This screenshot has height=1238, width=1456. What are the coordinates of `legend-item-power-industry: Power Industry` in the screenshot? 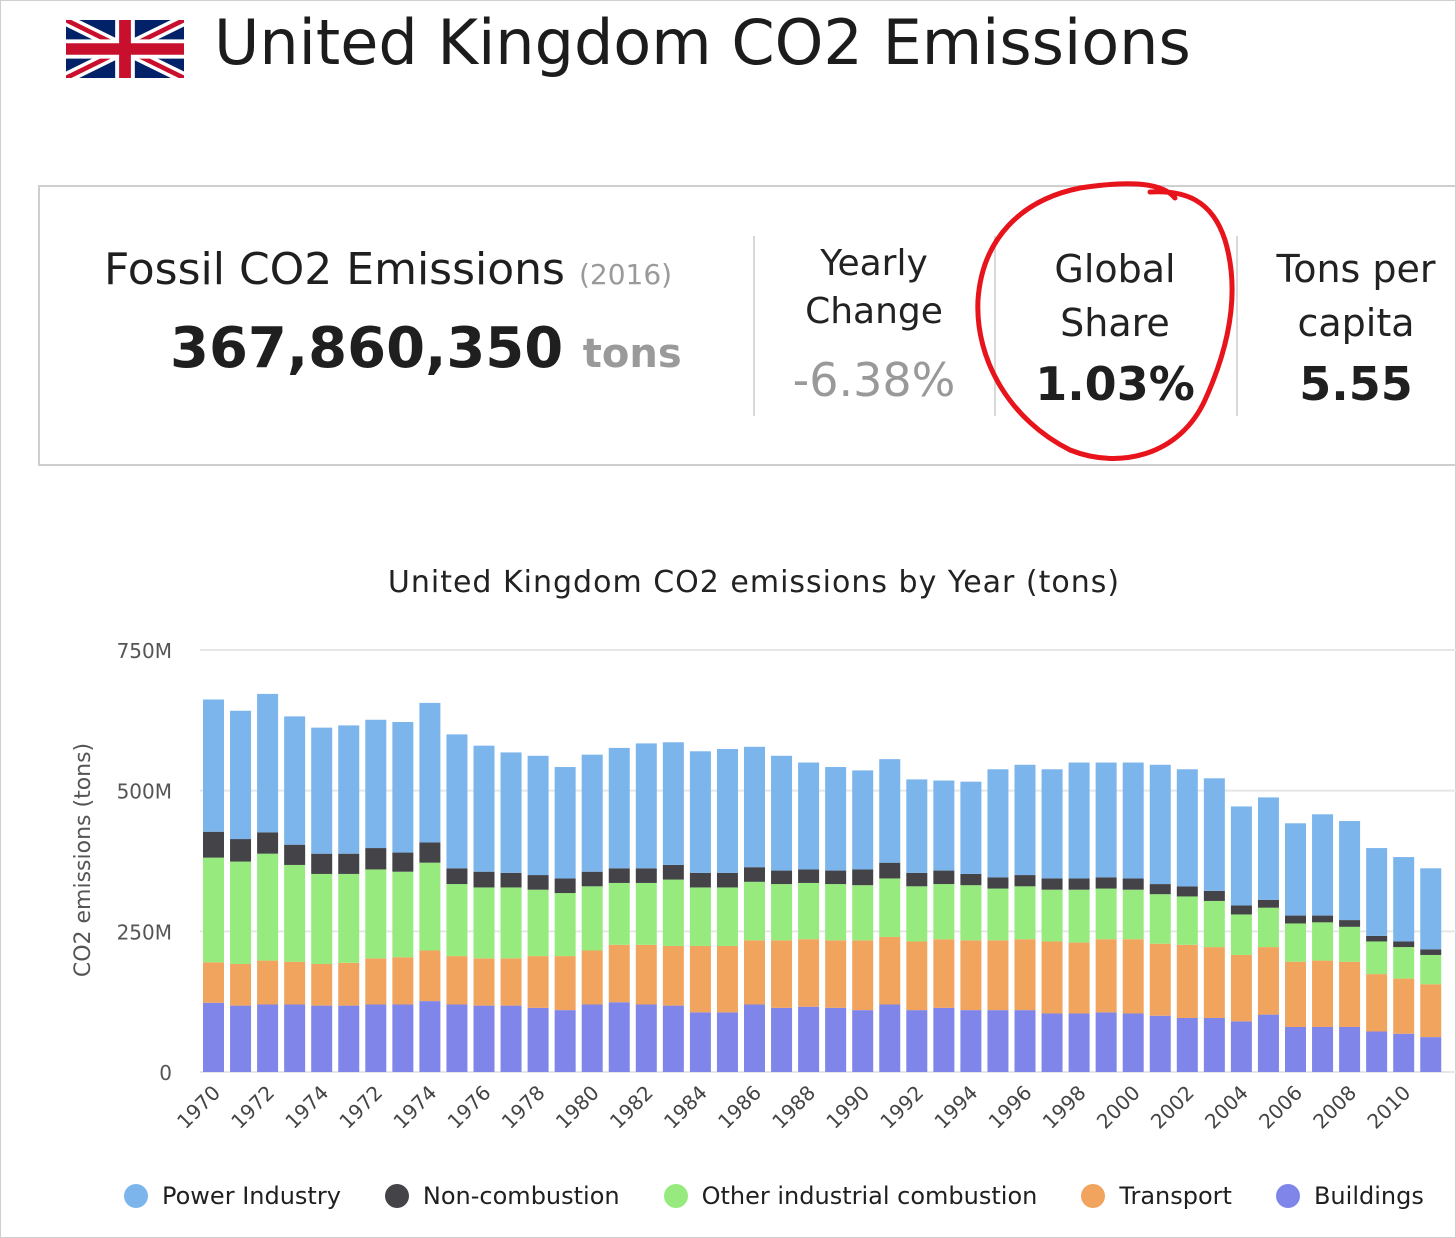 It's located at (232, 1196).